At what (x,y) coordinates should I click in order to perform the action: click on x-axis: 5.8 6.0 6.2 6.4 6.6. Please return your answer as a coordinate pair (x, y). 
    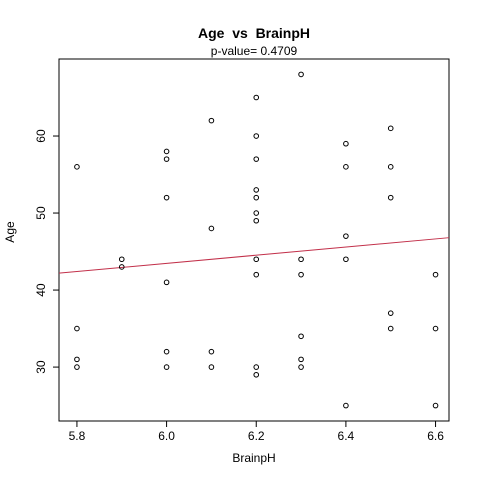
    Looking at the image, I should click on (256, 432).